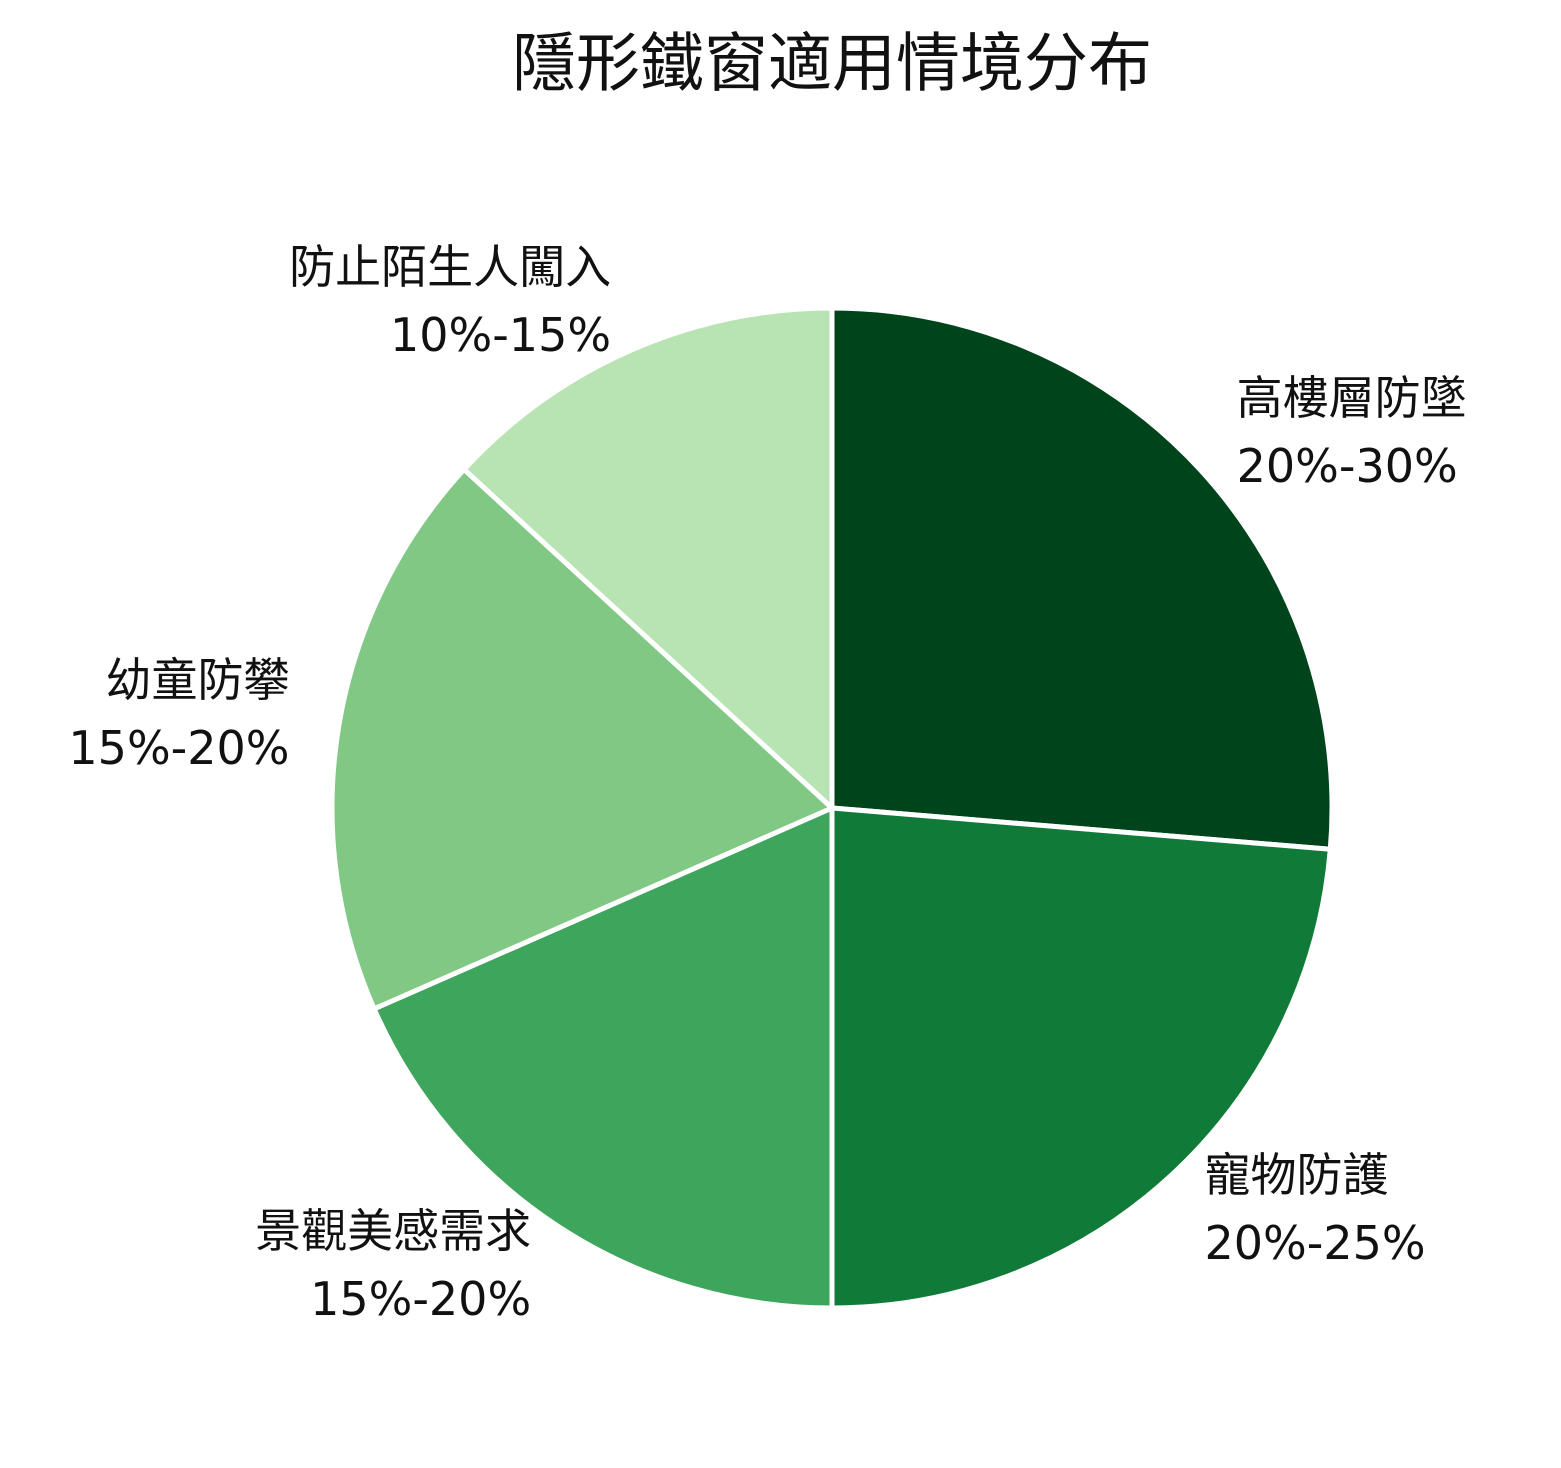 This screenshot has height=1468, width=1561. What do you see at coordinates (500, 335) in the screenshot?
I see `value-label: 10%-15%` at bounding box center [500, 335].